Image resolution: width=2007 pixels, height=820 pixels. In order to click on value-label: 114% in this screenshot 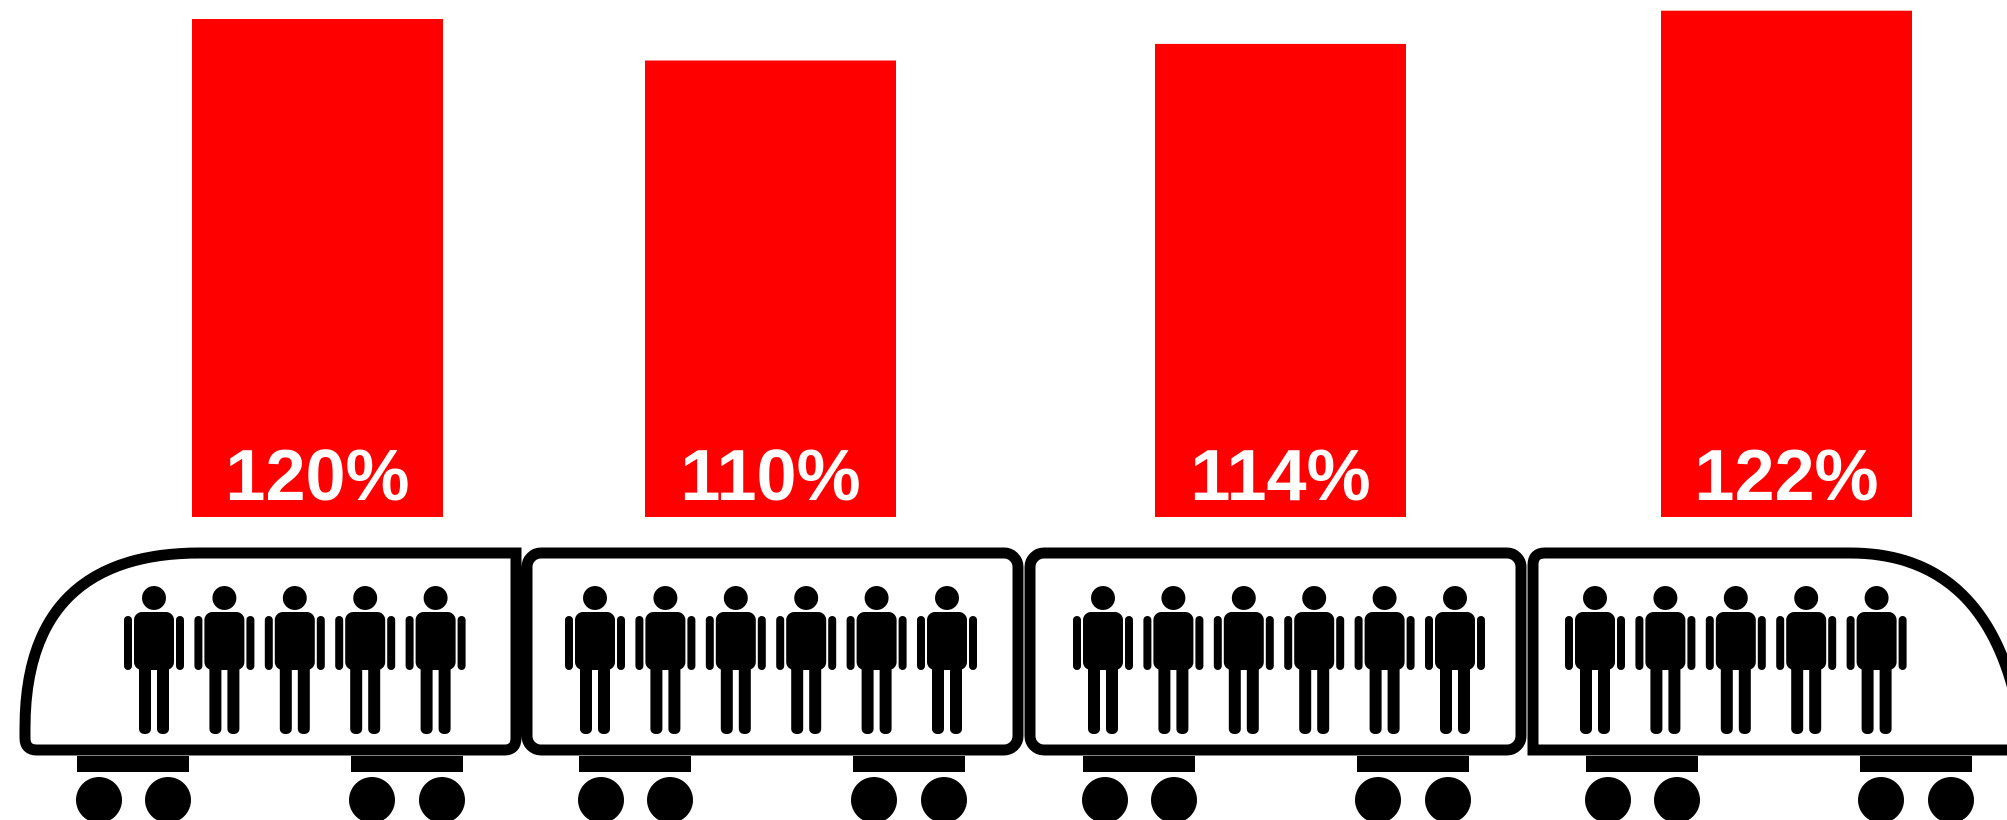, I will do `click(1280, 476)`.